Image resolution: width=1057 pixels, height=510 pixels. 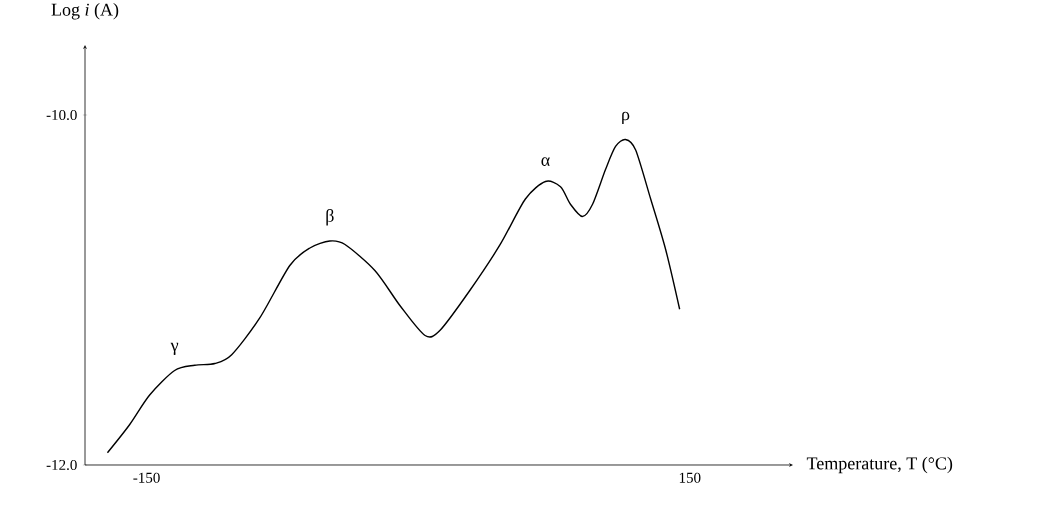 I want to click on annotation: β, so click(x=330, y=217).